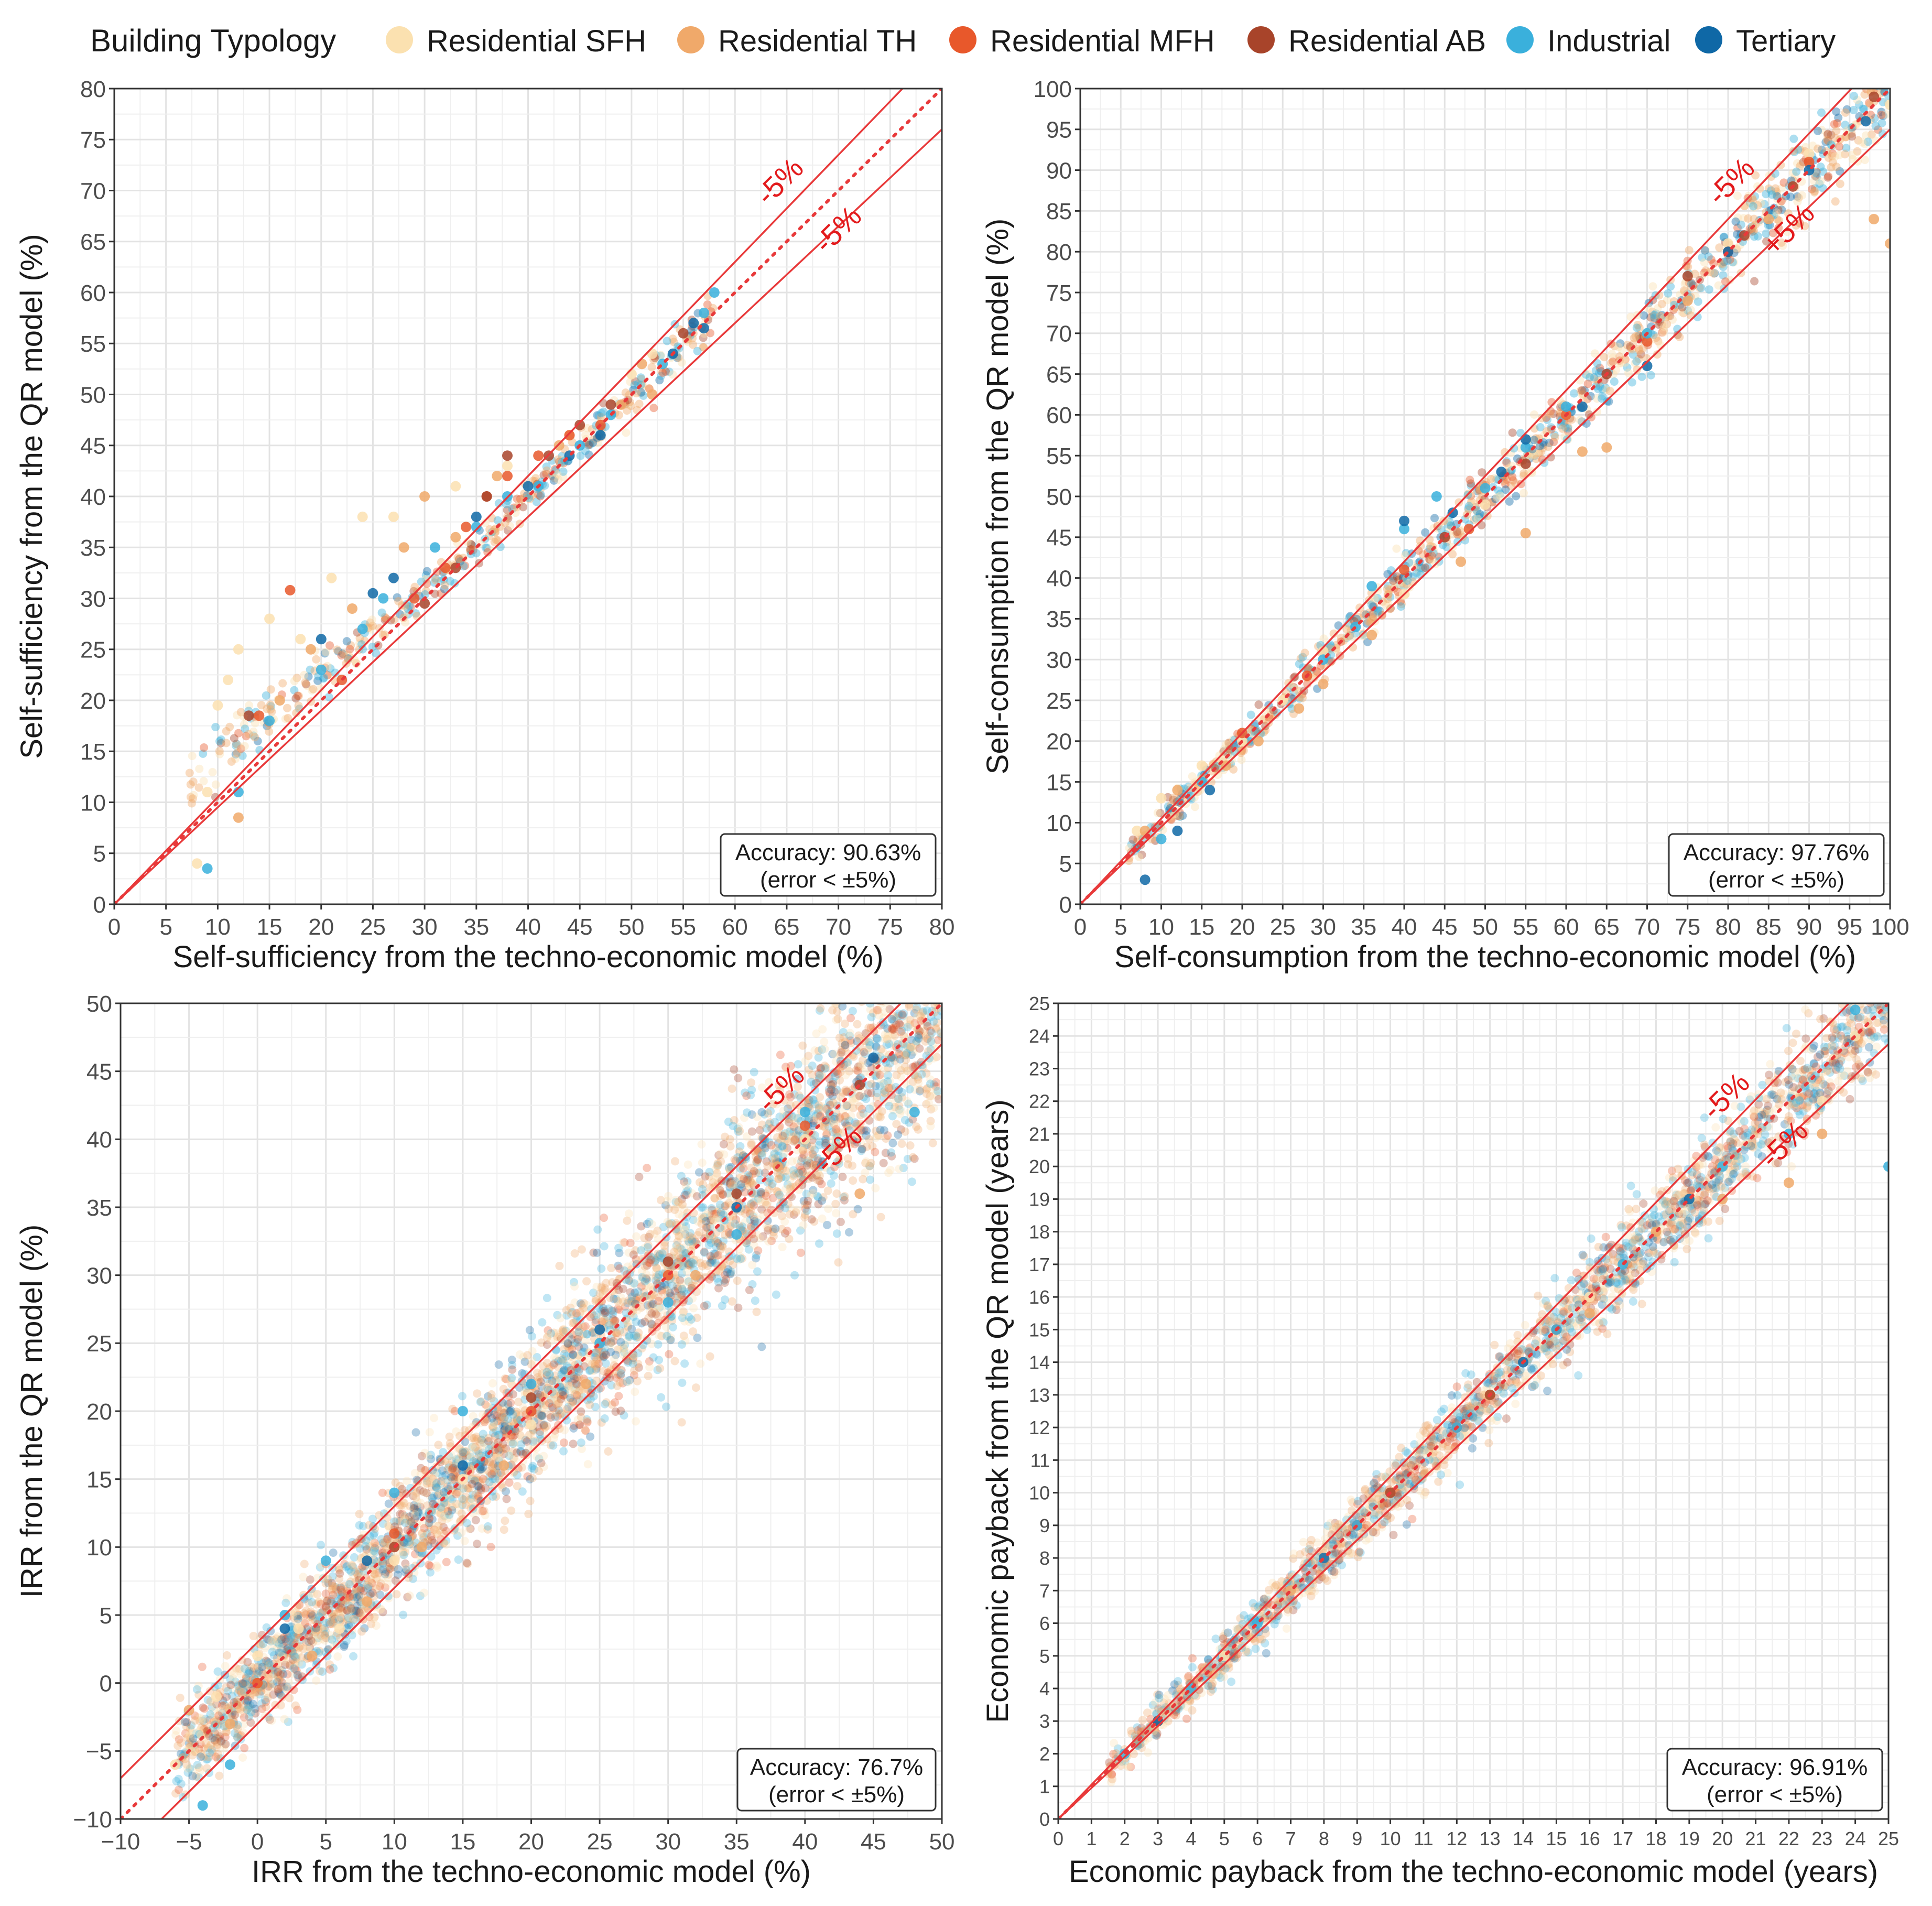 This screenshot has height=1906, width=1932. Describe the element at coordinates (735, 927) in the screenshot. I see `x-tick-label-12: 60` at that location.